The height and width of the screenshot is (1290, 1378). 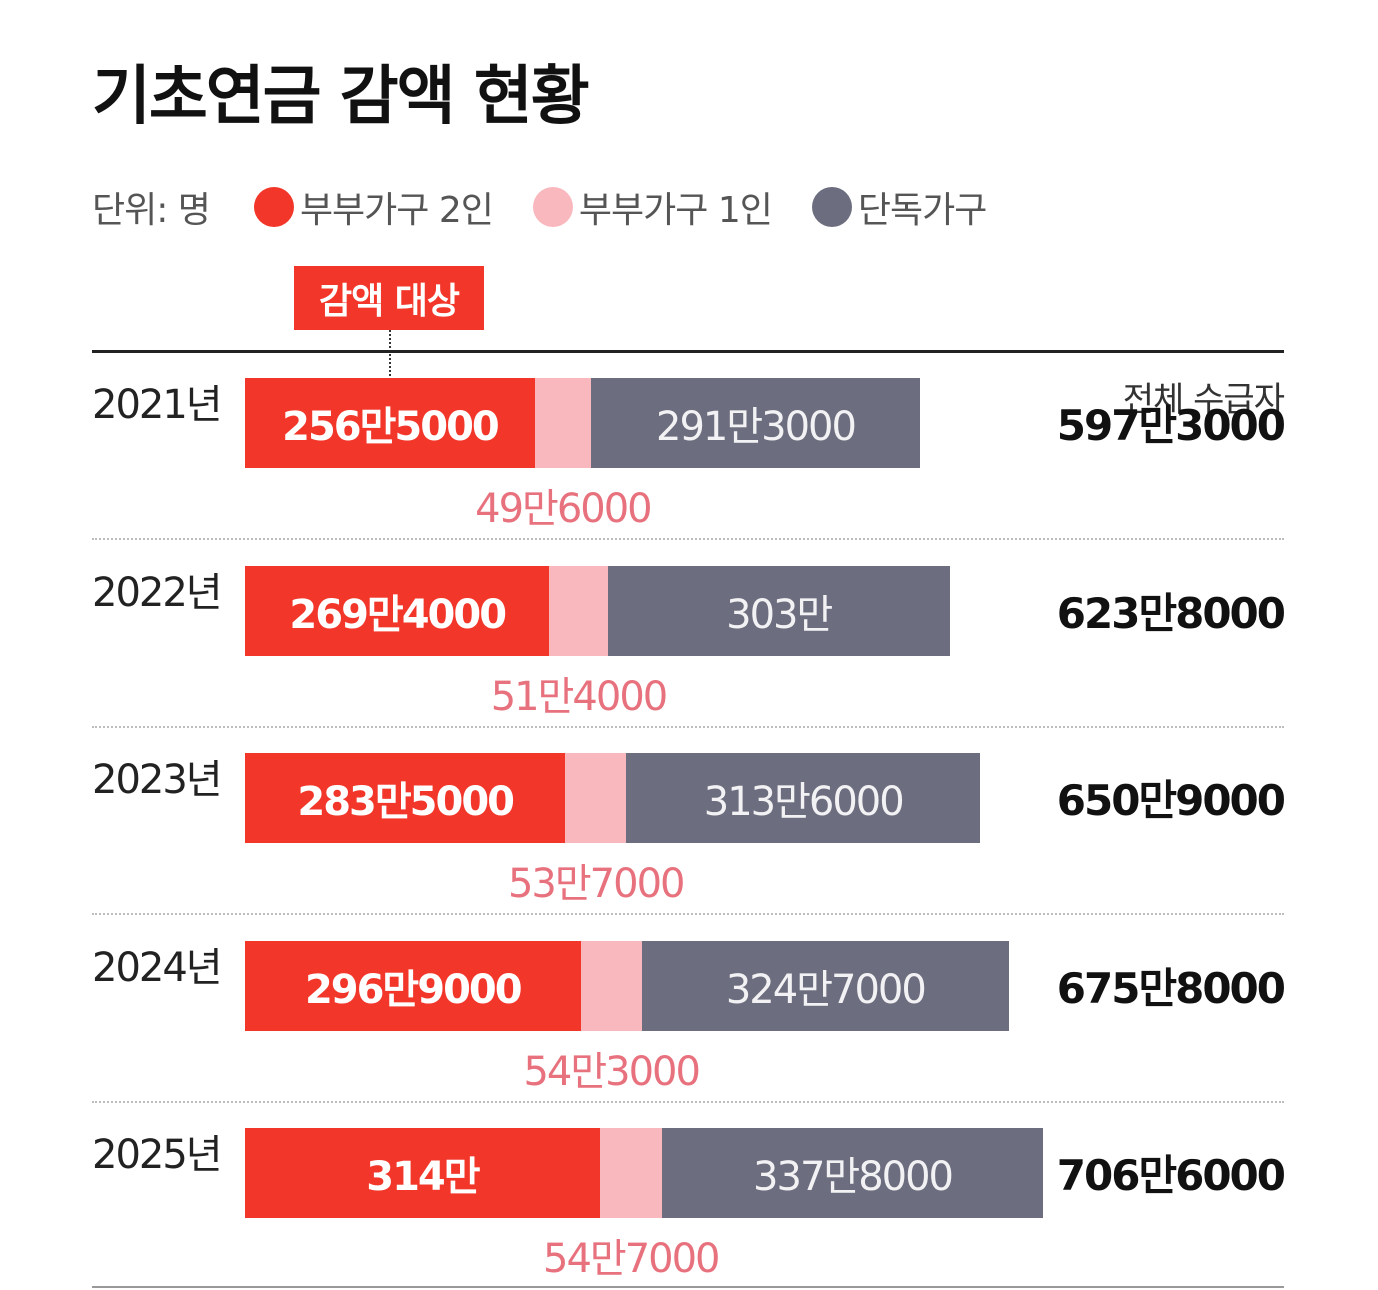 I want to click on chart-row: 2025년 54만7000 314만 337만8000 706만6000, so click(x=689, y=1196).